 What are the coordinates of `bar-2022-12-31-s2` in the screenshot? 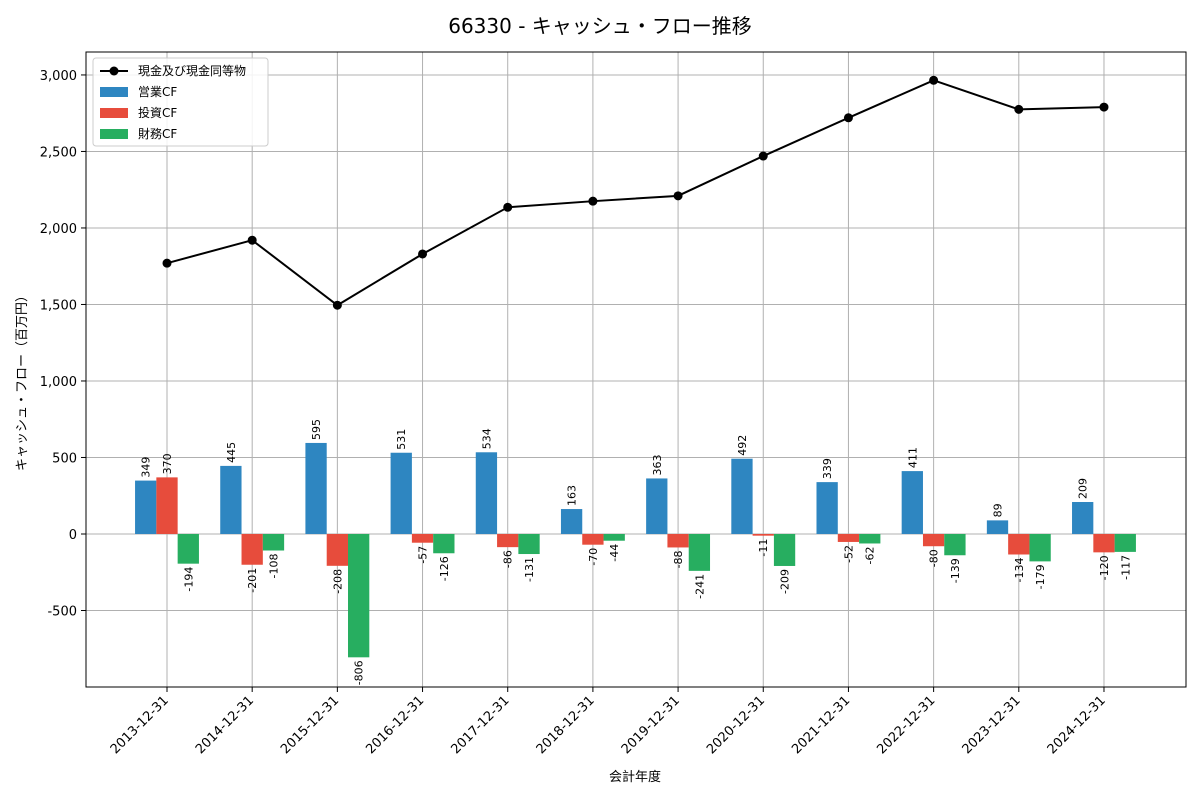 It's located at (955, 544).